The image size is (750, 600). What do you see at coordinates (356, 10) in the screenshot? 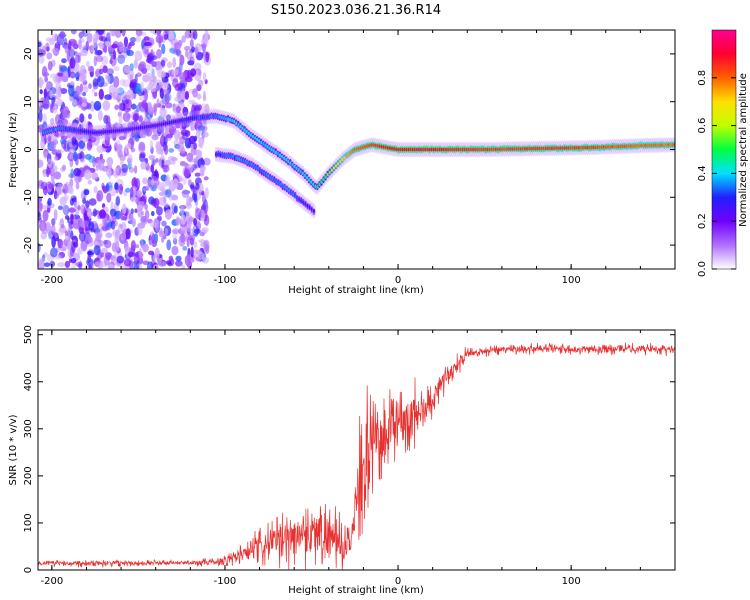
I see `chart-title: S150.2023.036.21.36.R14` at bounding box center [356, 10].